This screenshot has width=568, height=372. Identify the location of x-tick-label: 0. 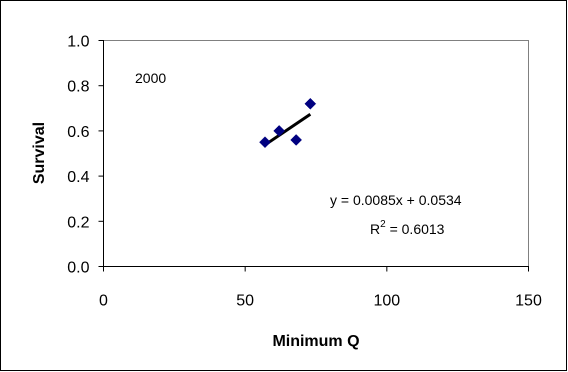
(103, 301).